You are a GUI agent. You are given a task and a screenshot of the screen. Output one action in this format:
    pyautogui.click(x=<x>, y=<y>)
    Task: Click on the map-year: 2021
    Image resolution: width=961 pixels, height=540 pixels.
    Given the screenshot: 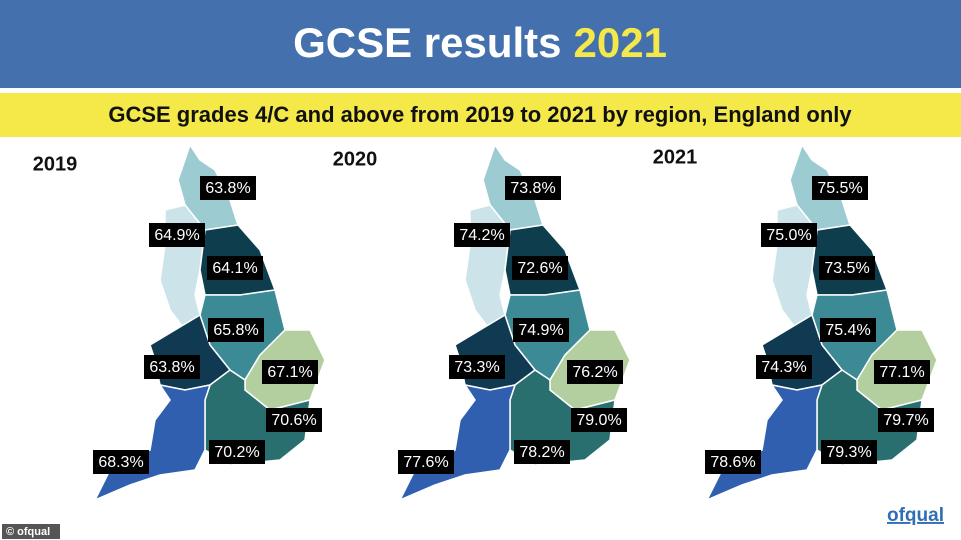 What is the action you would take?
    pyautogui.click(x=675, y=157)
    